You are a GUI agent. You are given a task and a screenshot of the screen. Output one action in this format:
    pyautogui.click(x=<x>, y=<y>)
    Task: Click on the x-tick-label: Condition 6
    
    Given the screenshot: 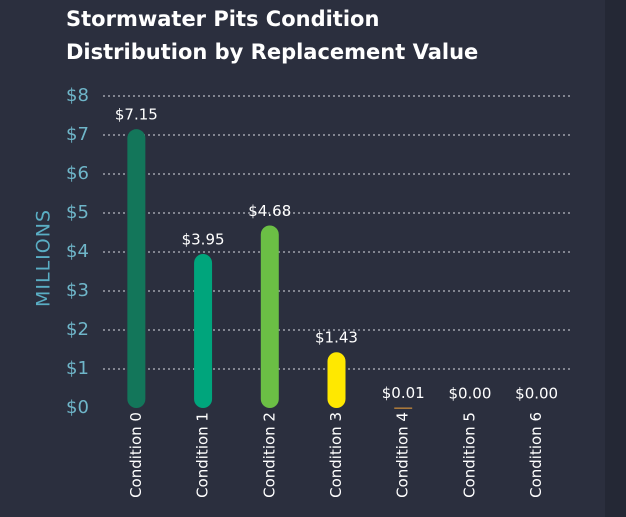 What is the action you would take?
    pyautogui.click(x=536, y=455)
    